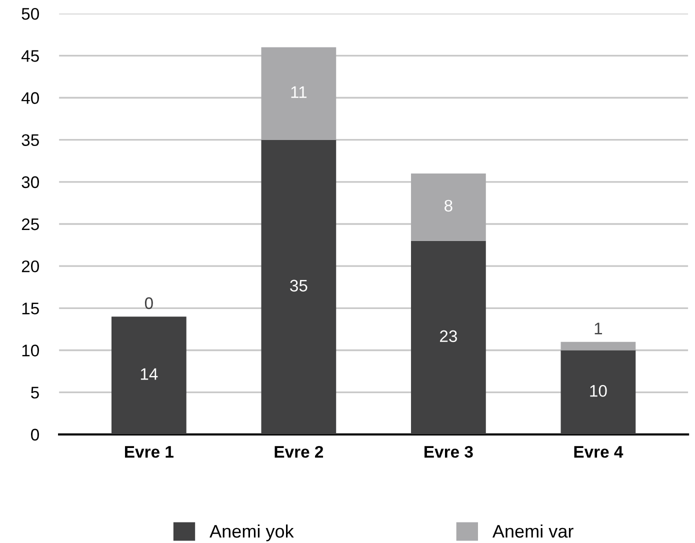 This screenshot has height=543, width=695. Describe the element at coordinates (448, 452) in the screenshot. I see `x-tick-label: Evre 3` at that location.